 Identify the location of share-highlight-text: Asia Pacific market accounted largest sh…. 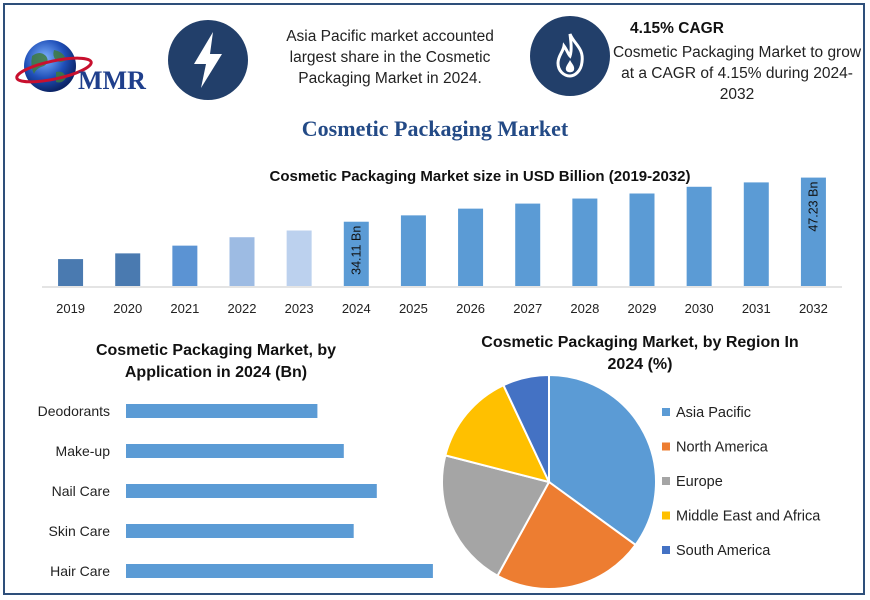
(390, 57).